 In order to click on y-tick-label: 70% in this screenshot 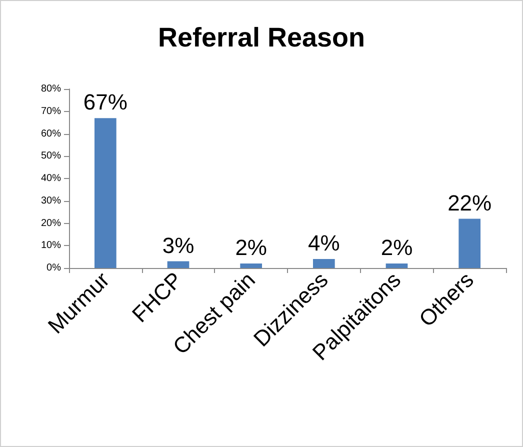, I will do `click(51, 111)`.